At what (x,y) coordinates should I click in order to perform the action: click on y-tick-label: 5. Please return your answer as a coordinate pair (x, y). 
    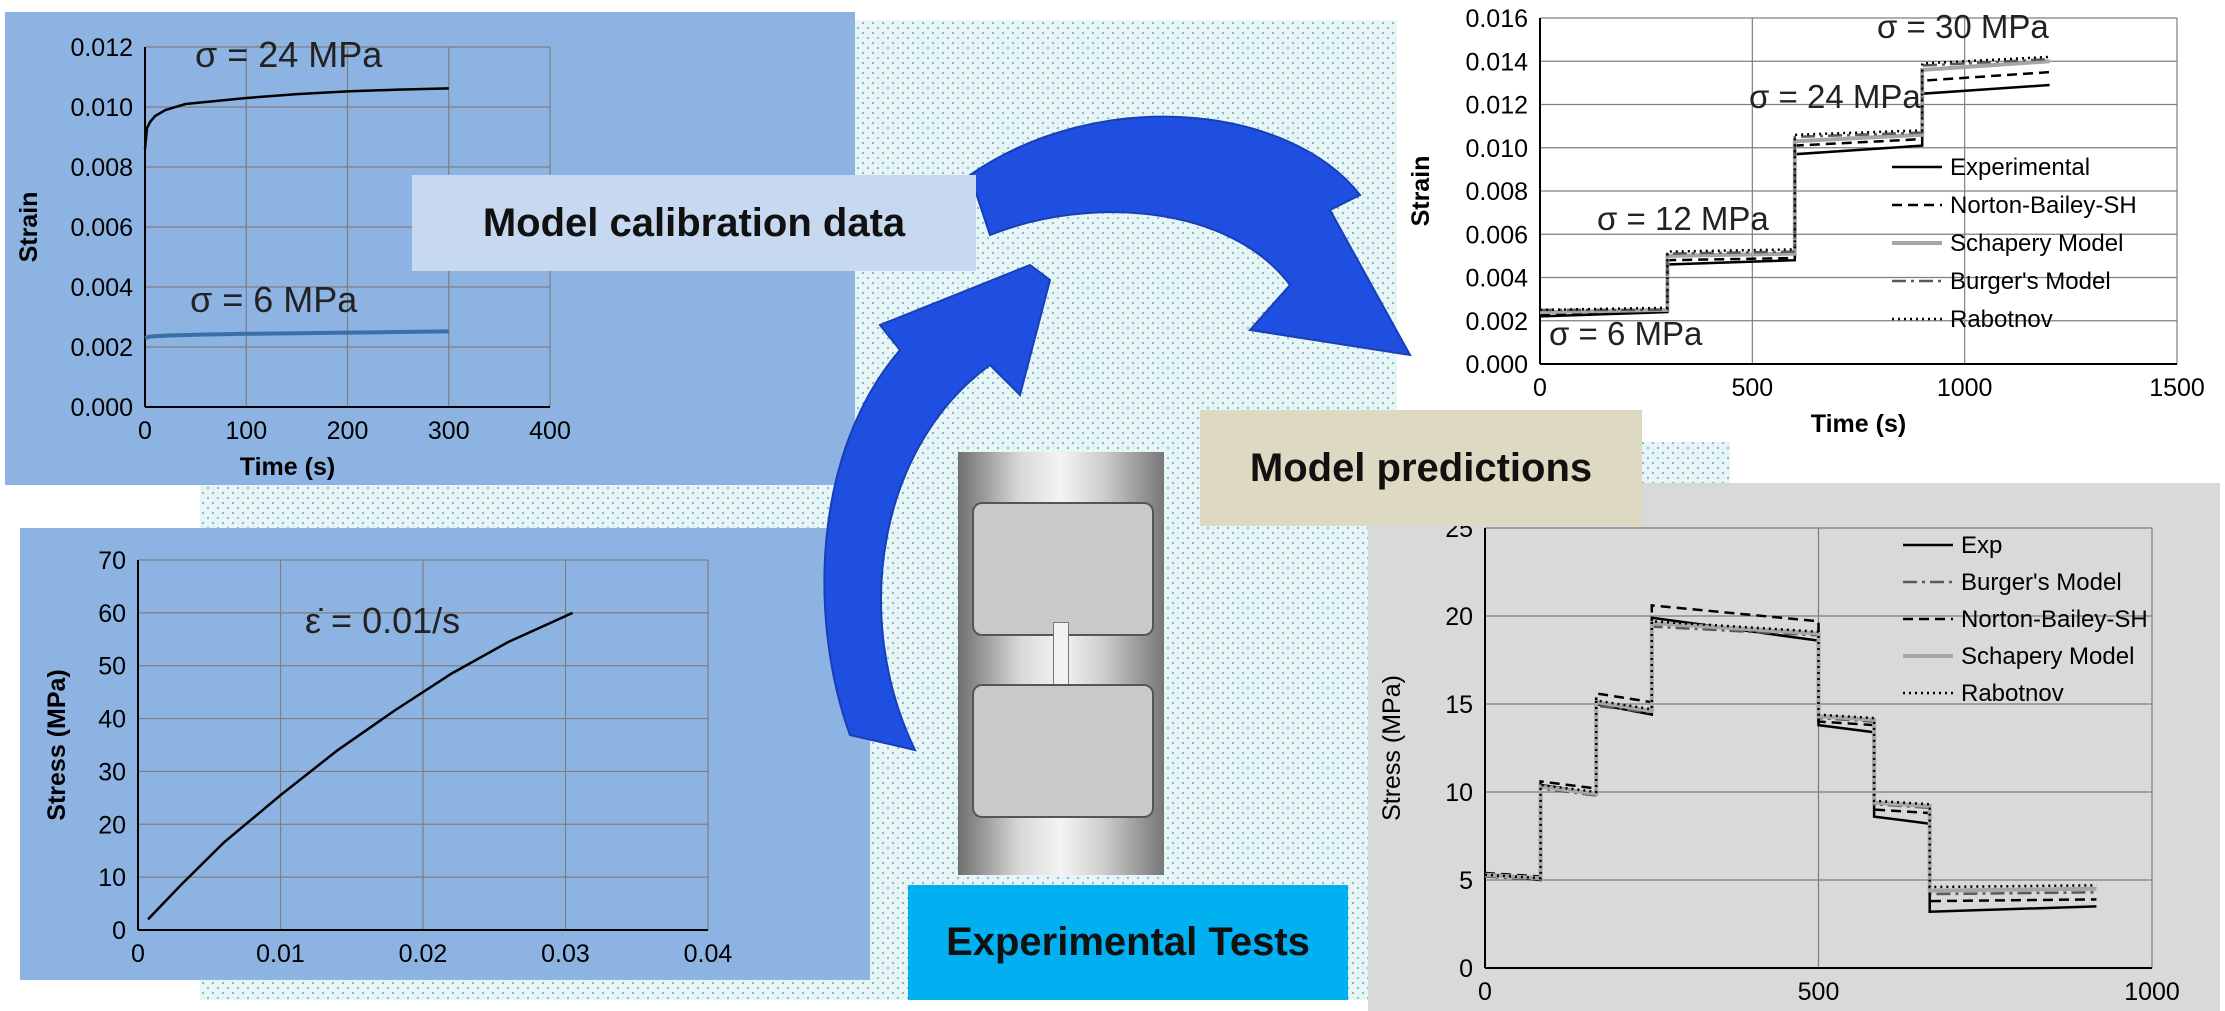
    Looking at the image, I should click on (1466, 881).